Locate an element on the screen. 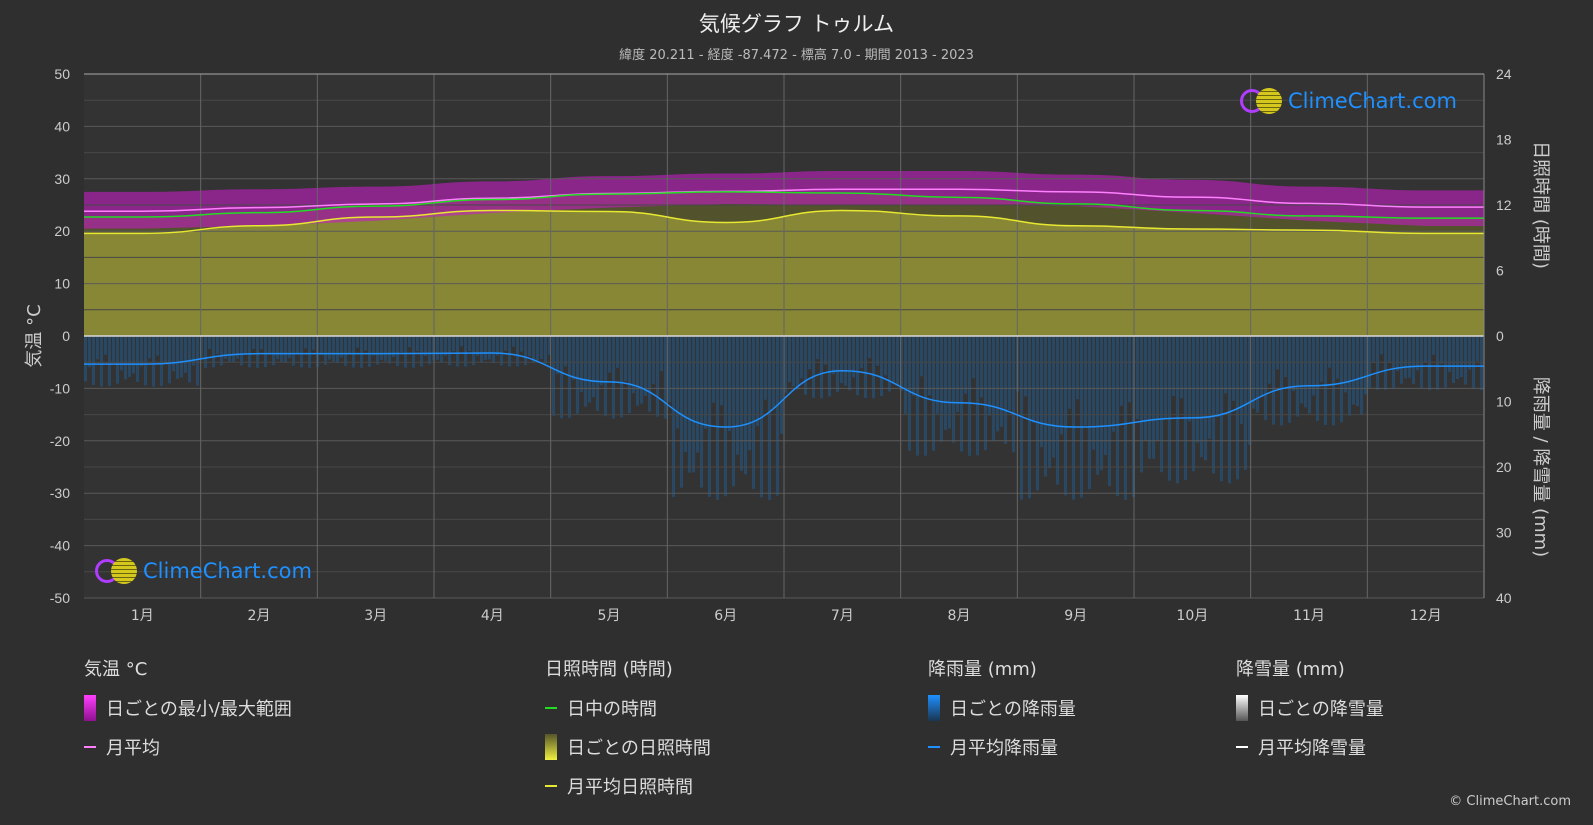 This screenshot has width=1593, height=825. right-tick-label: 6 is located at coordinates (1500, 271).